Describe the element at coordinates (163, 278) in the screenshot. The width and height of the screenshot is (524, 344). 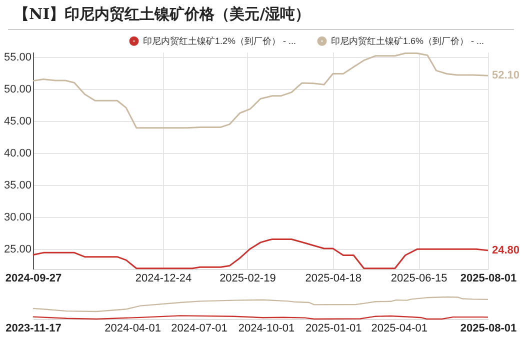
I see `x-tick-label: 2024-12-24` at that location.